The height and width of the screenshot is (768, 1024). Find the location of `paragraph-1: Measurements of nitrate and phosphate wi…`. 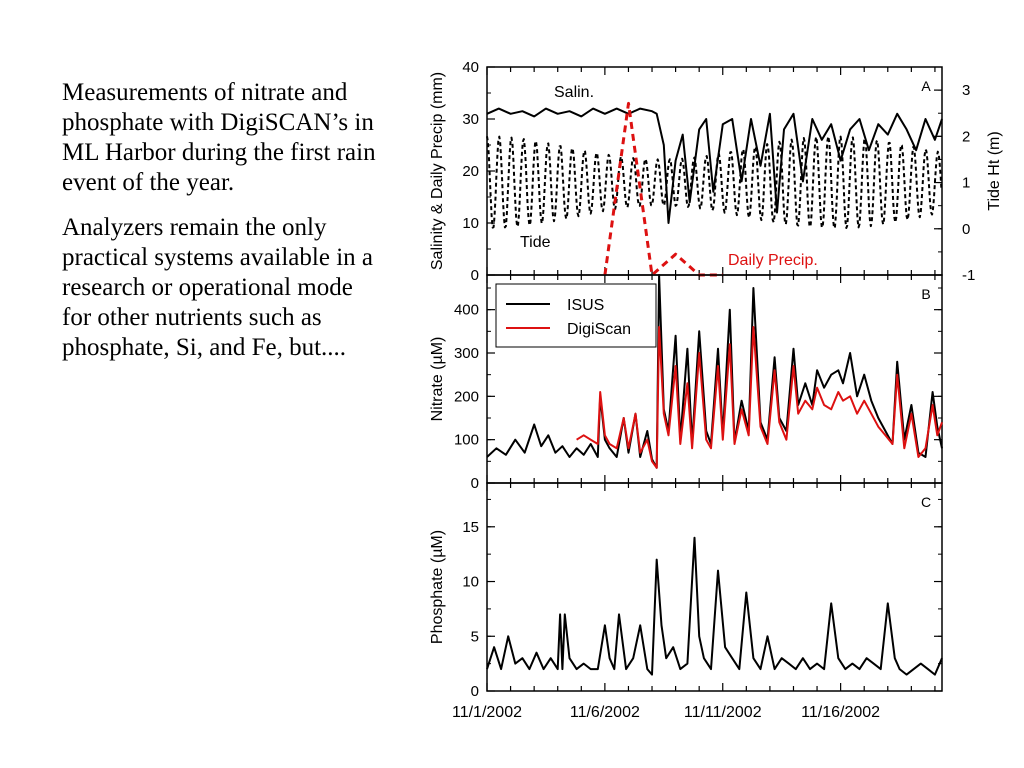

paragraph-1: Measurements of nitrate and phosphate wi… is located at coordinates (219, 137).